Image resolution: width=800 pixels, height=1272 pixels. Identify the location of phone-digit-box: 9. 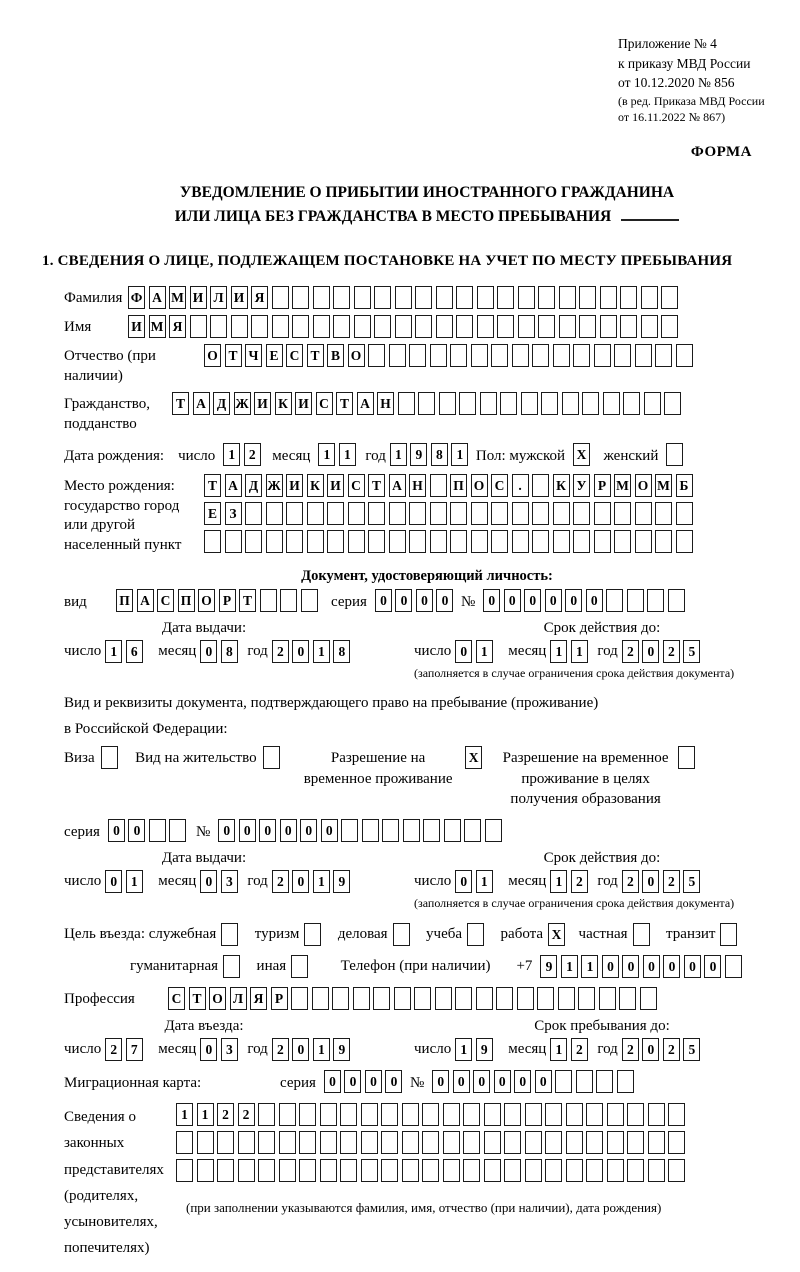
(549, 967).